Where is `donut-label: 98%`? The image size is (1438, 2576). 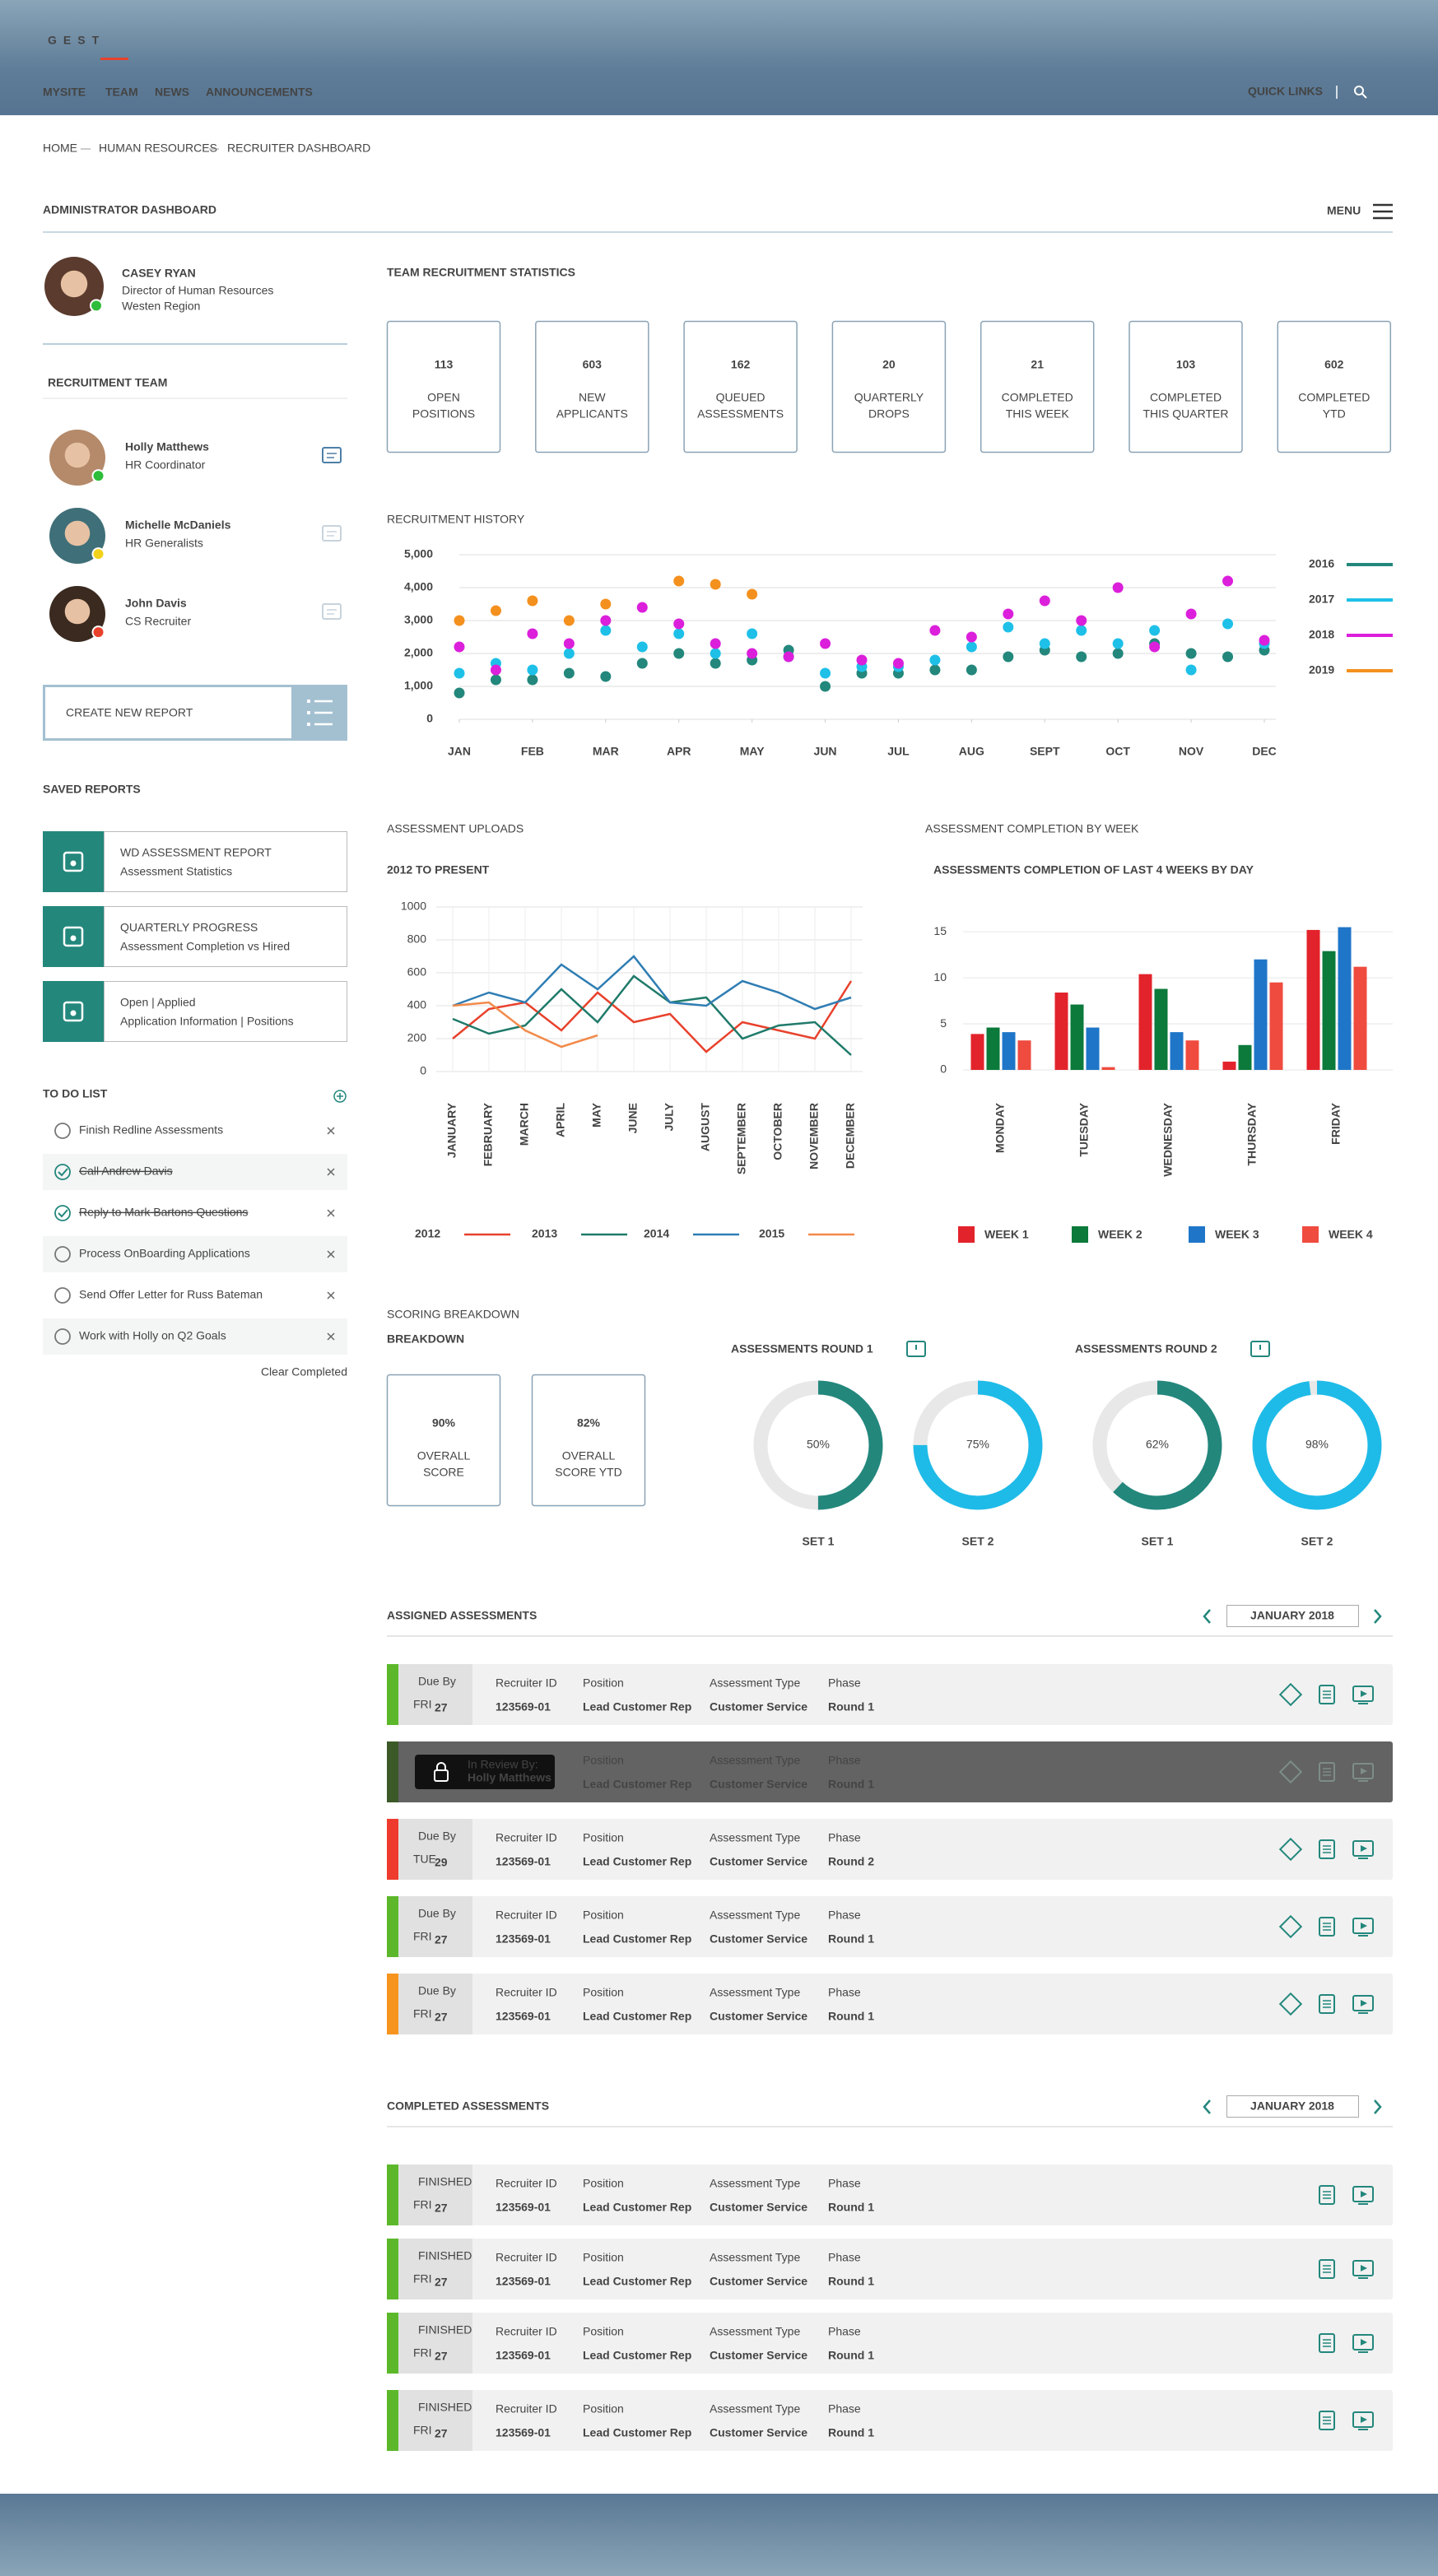
donut-label: 98% is located at coordinates (1317, 1444).